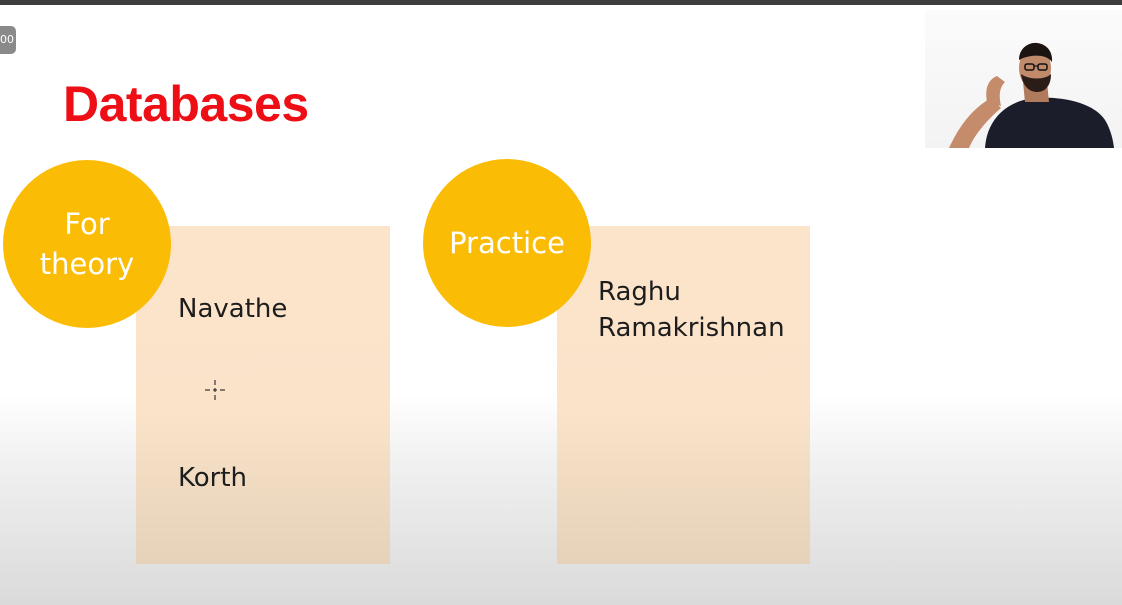  I want to click on top-progress-bar, so click(561, 2).